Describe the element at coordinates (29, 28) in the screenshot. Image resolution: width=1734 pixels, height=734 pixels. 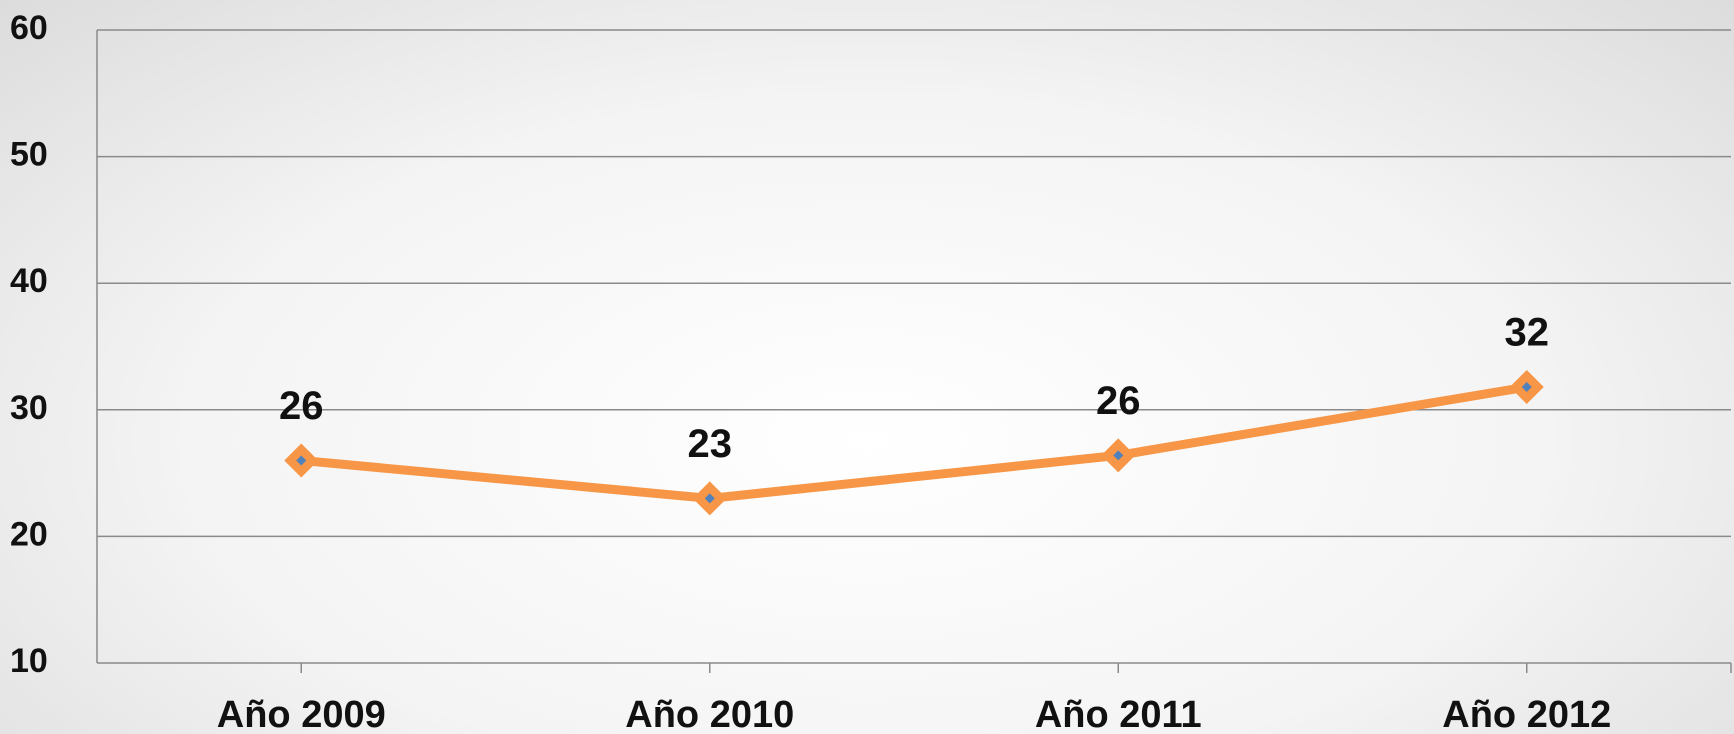
I see `y-tick-label: 60` at that location.